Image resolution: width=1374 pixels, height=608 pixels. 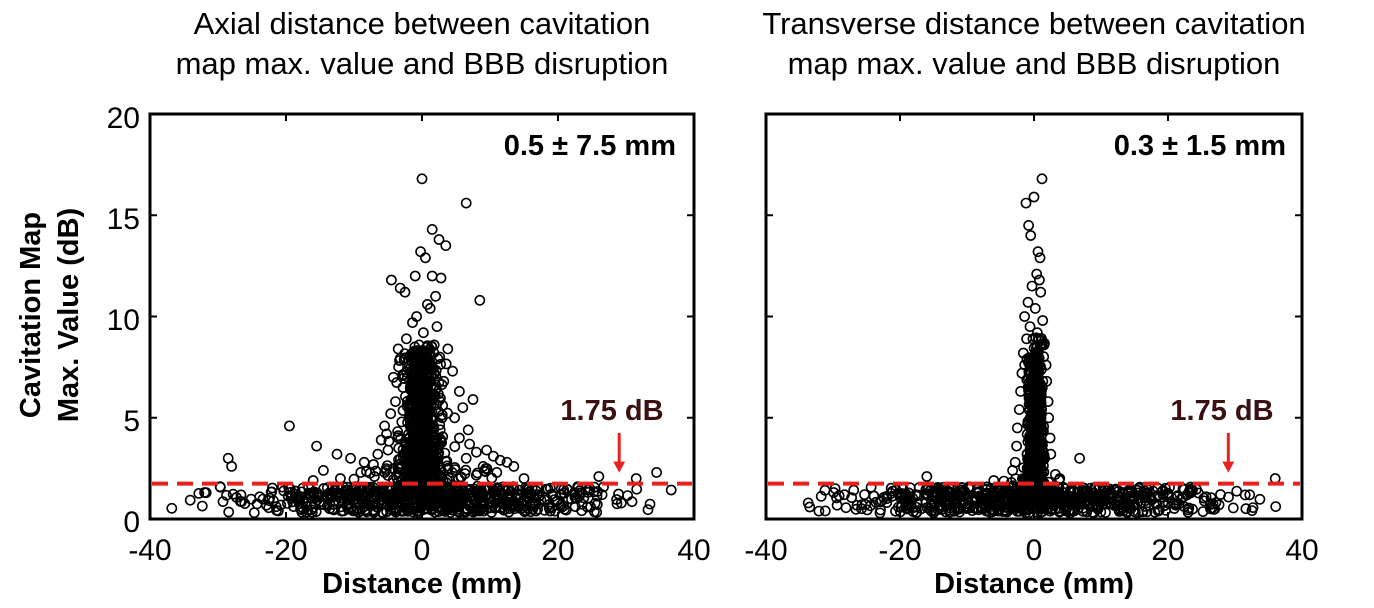 I want to click on x-tick-label: -20, so click(x=899, y=550).